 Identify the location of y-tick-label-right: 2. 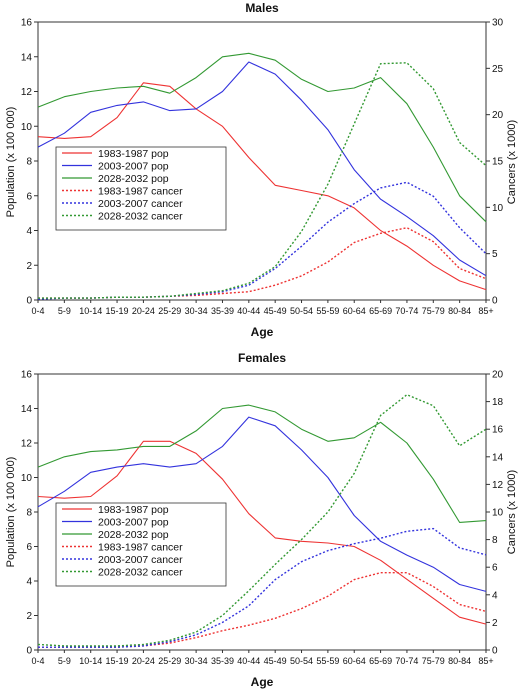
(495, 623).